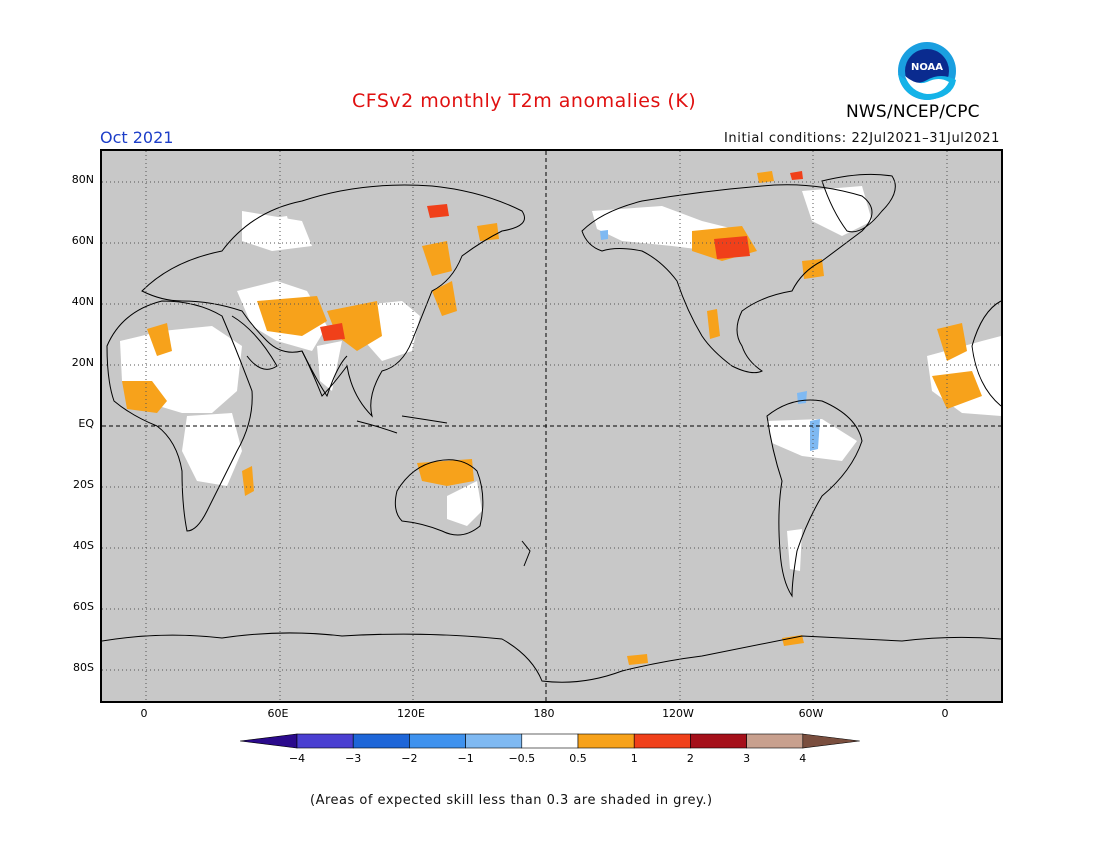 This screenshot has width=1100, height=850. I want to click on lon-label-0-right: 0, so click(945, 713).